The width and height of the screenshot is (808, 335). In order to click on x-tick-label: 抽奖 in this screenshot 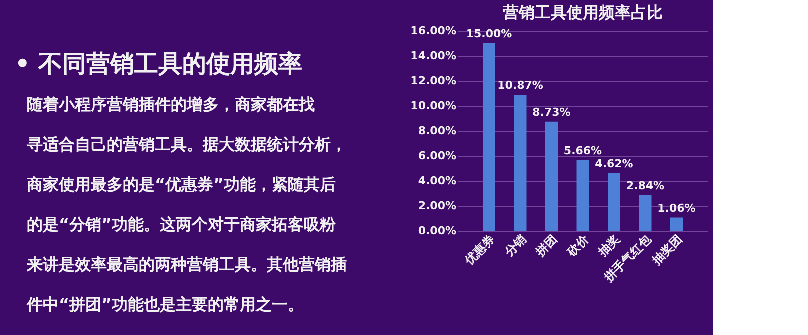, I will do `click(609, 246)`.